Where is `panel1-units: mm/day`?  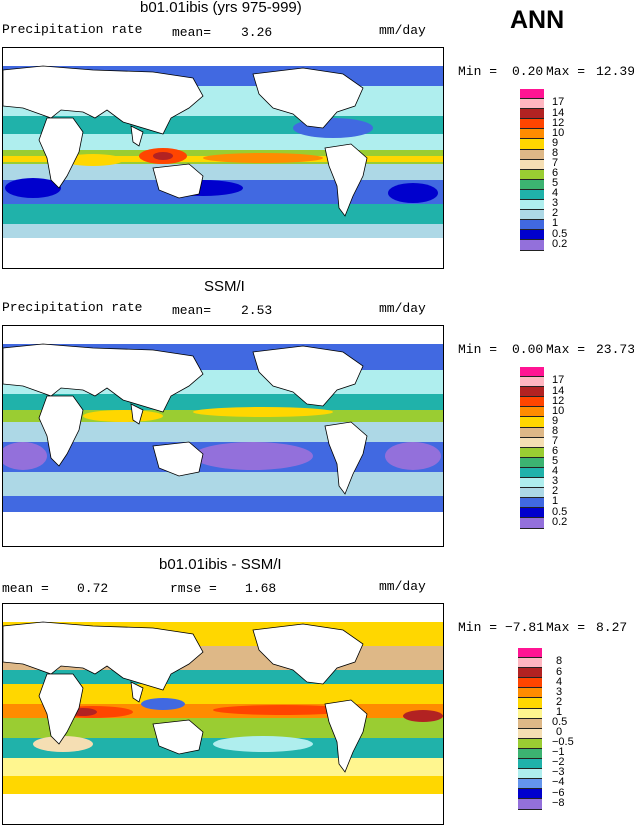
panel1-units: mm/day is located at coordinates (402, 30).